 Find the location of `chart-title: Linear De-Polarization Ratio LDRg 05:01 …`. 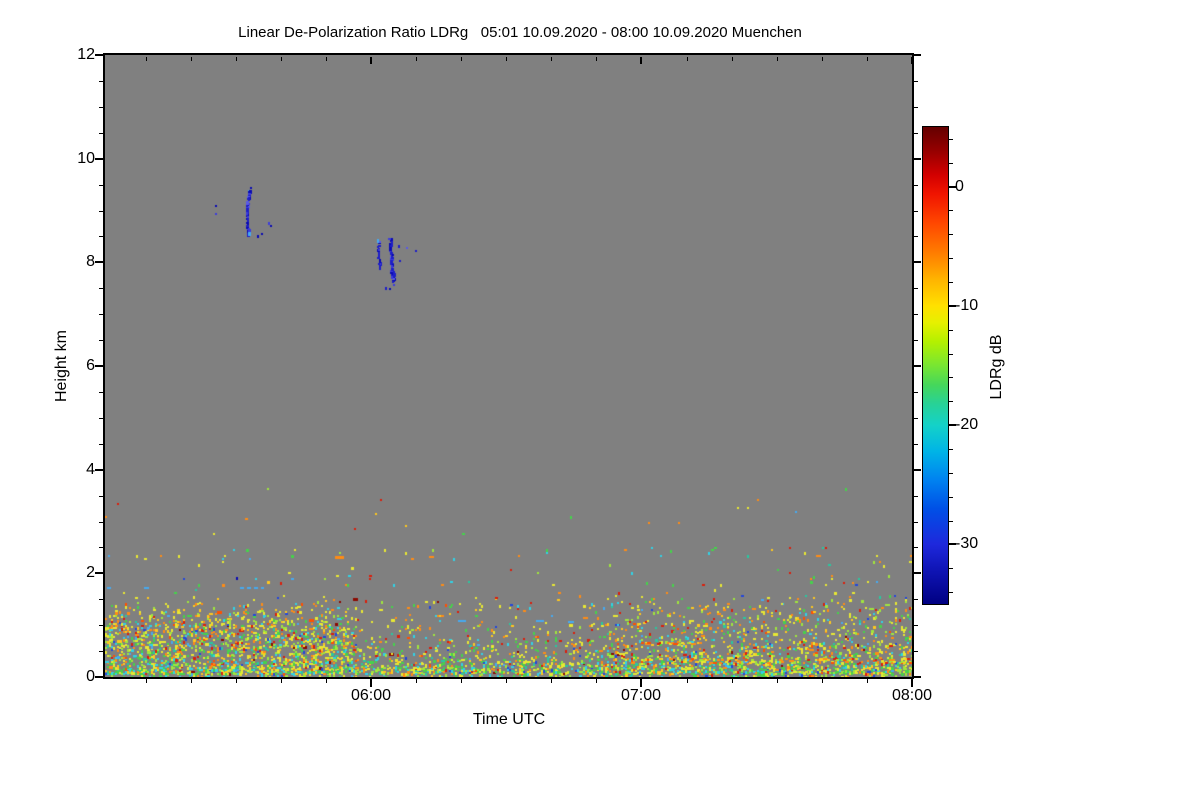

chart-title: Linear De-Polarization Ratio LDRg 05:01 … is located at coordinates (520, 32).